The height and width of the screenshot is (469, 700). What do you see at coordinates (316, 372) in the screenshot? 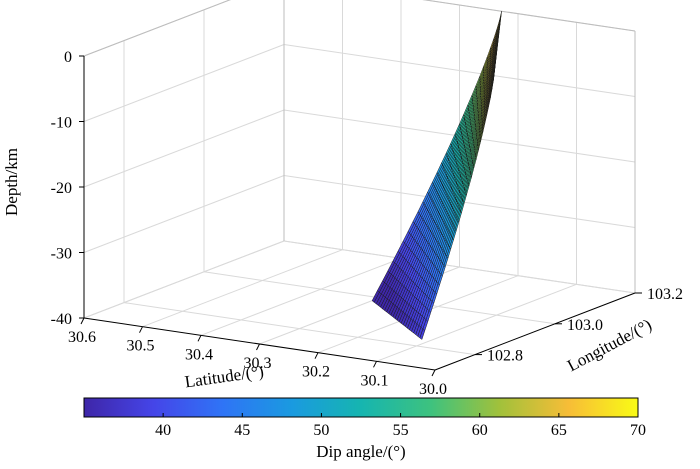
I see `latitude-tick-label: 30.2` at bounding box center [316, 372].